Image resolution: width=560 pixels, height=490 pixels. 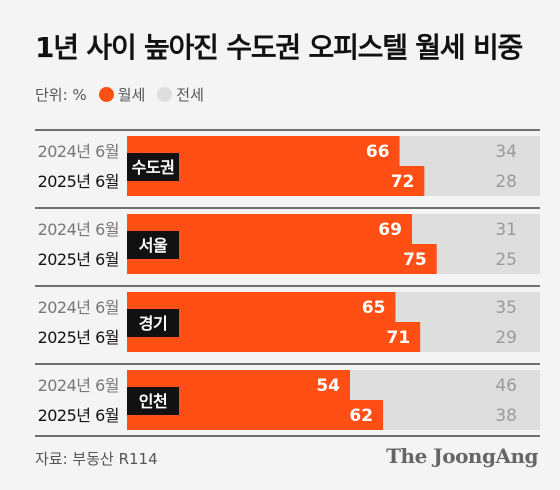 I want to click on region-label: 인천, so click(x=153, y=401).